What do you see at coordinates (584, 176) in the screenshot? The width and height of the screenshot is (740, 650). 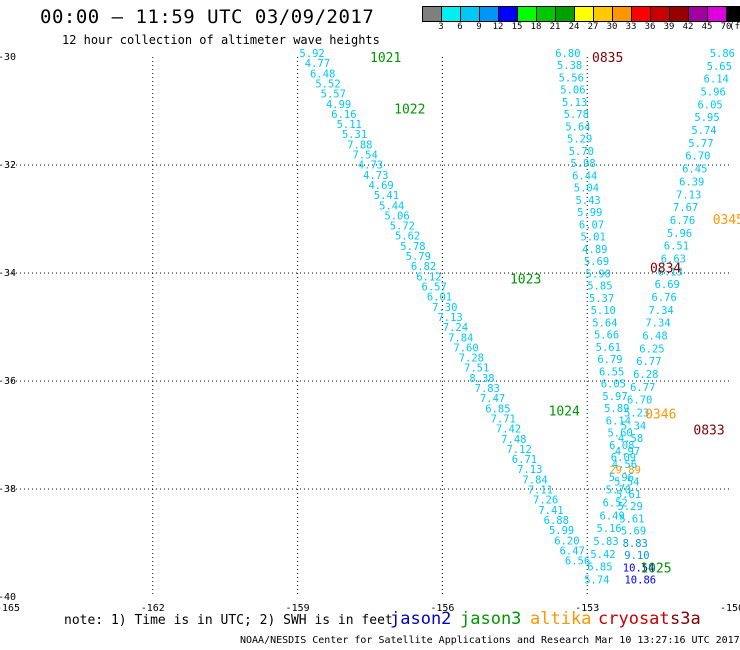 I see `swh-value-label: 6.44` at bounding box center [584, 176].